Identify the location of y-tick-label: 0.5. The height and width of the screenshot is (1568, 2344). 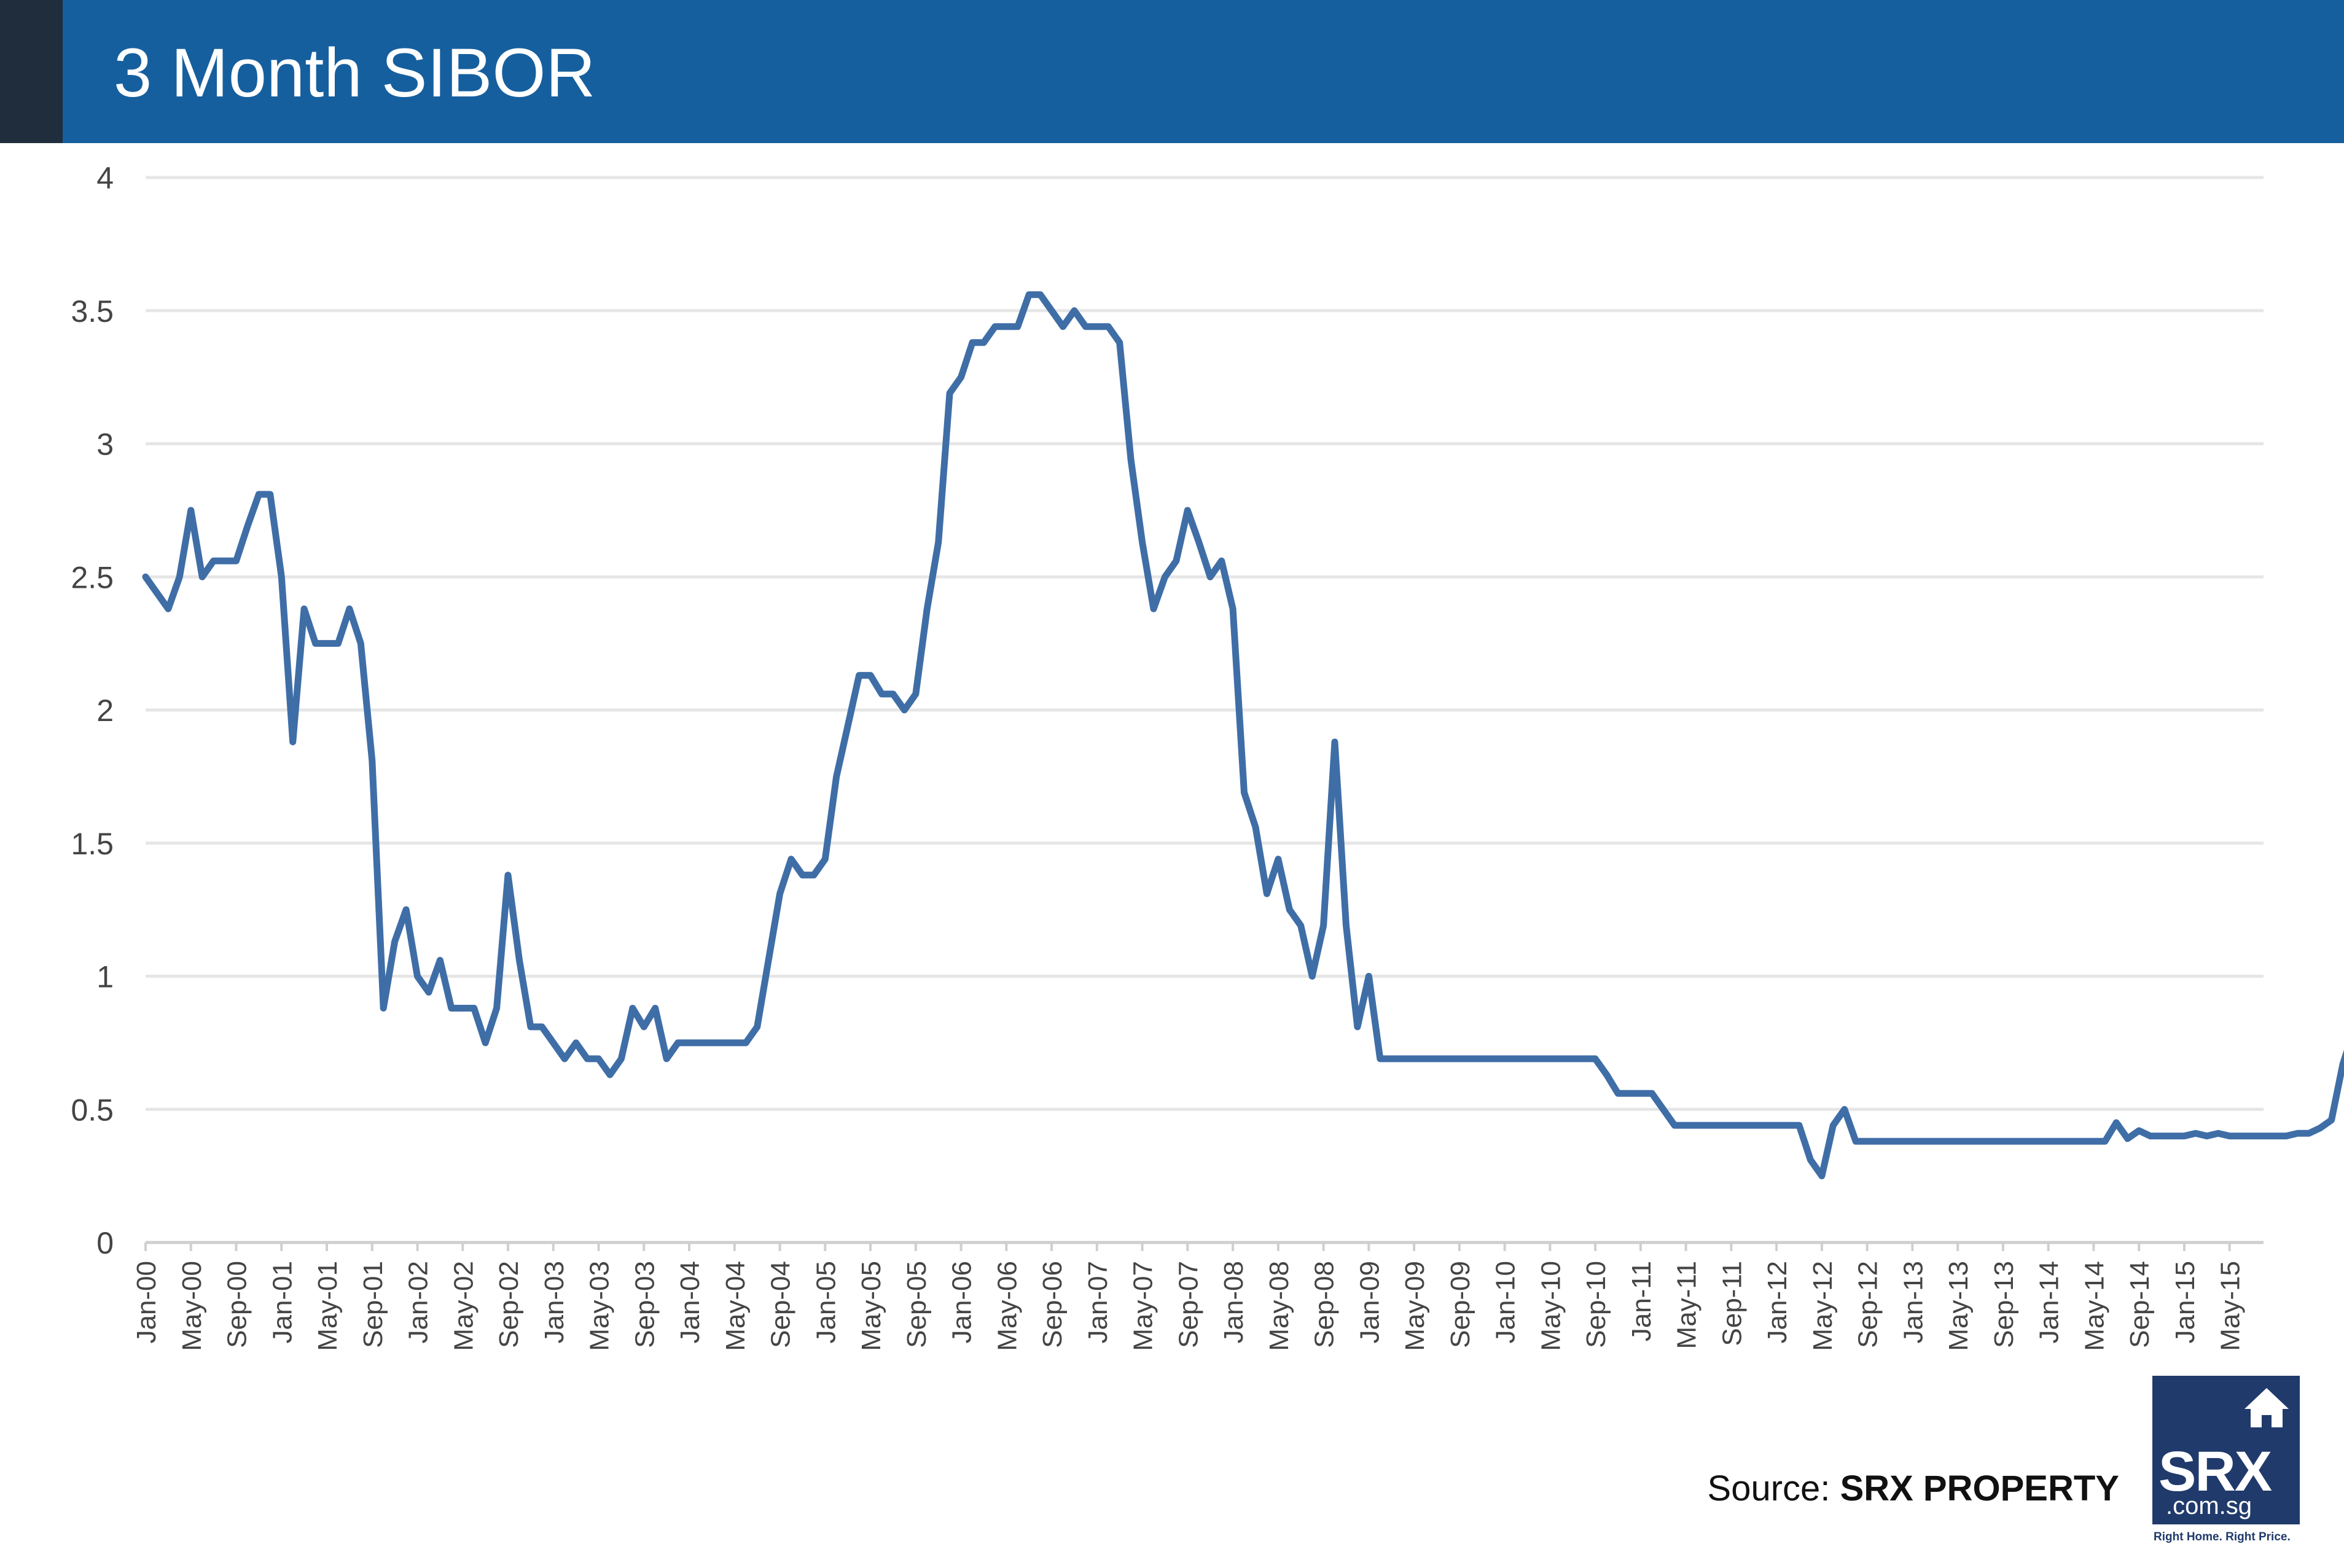
(92, 1110).